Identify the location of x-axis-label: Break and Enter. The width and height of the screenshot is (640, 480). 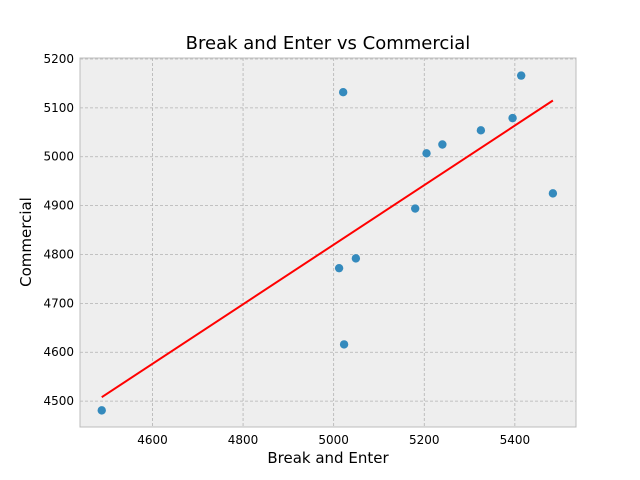
(328, 458).